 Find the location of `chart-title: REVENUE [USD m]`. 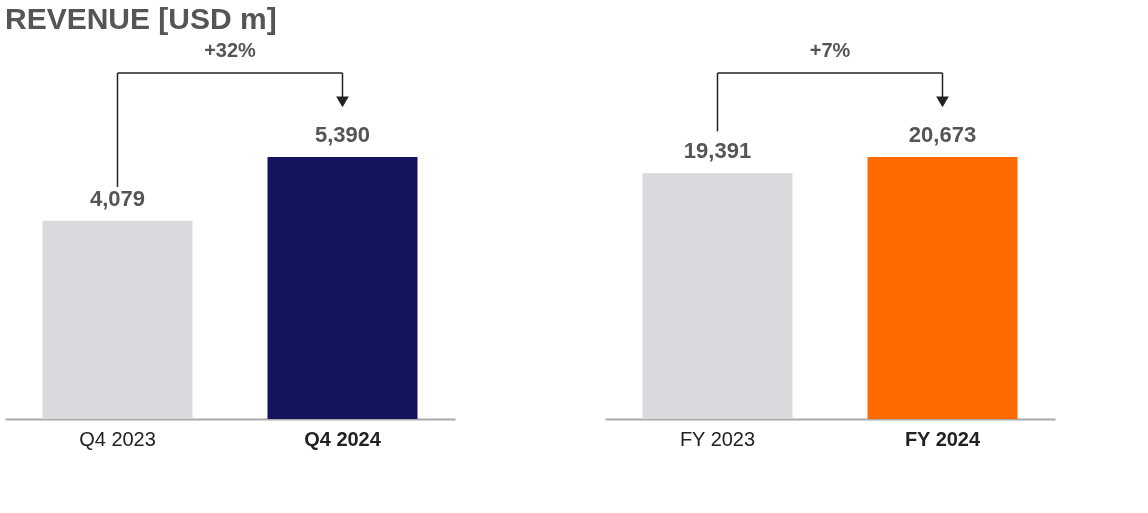

chart-title: REVENUE [USD m] is located at coordinates (141, 18).